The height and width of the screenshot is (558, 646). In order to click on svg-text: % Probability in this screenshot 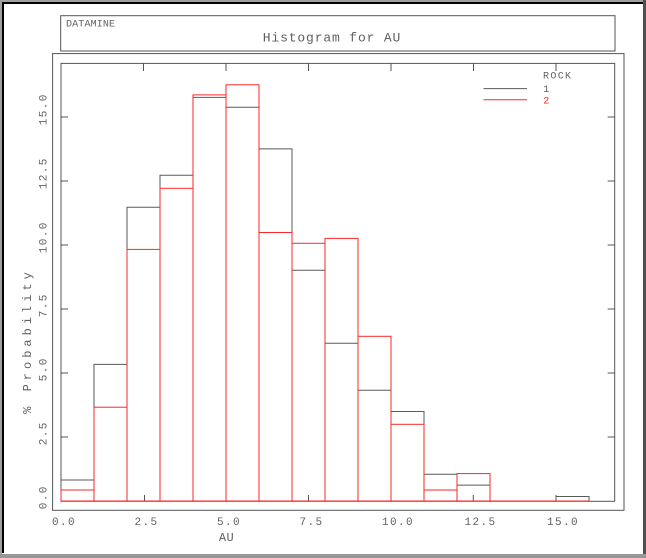, I will do `click(28, 341)`.